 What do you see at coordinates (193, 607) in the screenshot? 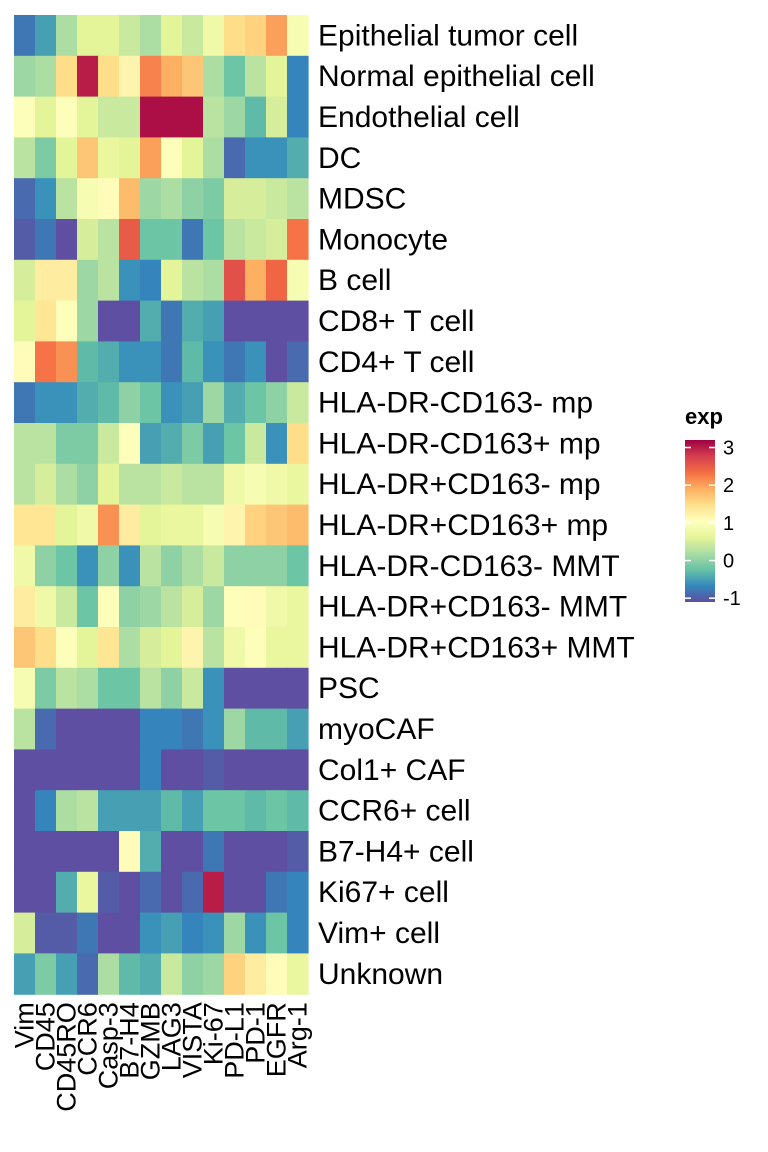
I see `heatmap-cell-hla-dr-poscd163-mmt-vista` at bounding box center [193, 607].